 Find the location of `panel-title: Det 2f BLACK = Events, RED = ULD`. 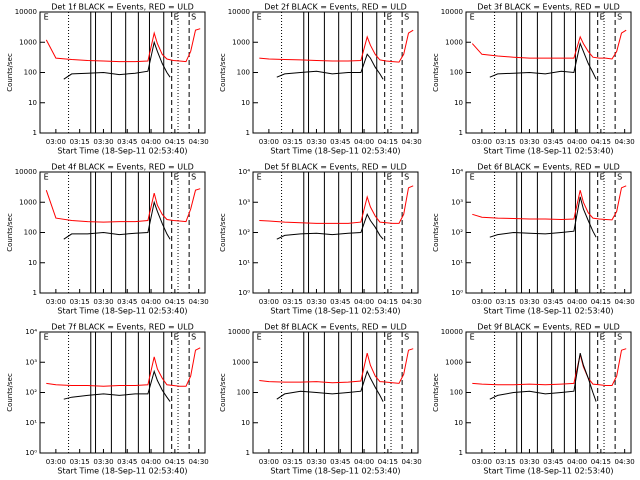

panel-title: Det 2f BLACK = Events, RED = ULD is located at coordinates (335, 7).